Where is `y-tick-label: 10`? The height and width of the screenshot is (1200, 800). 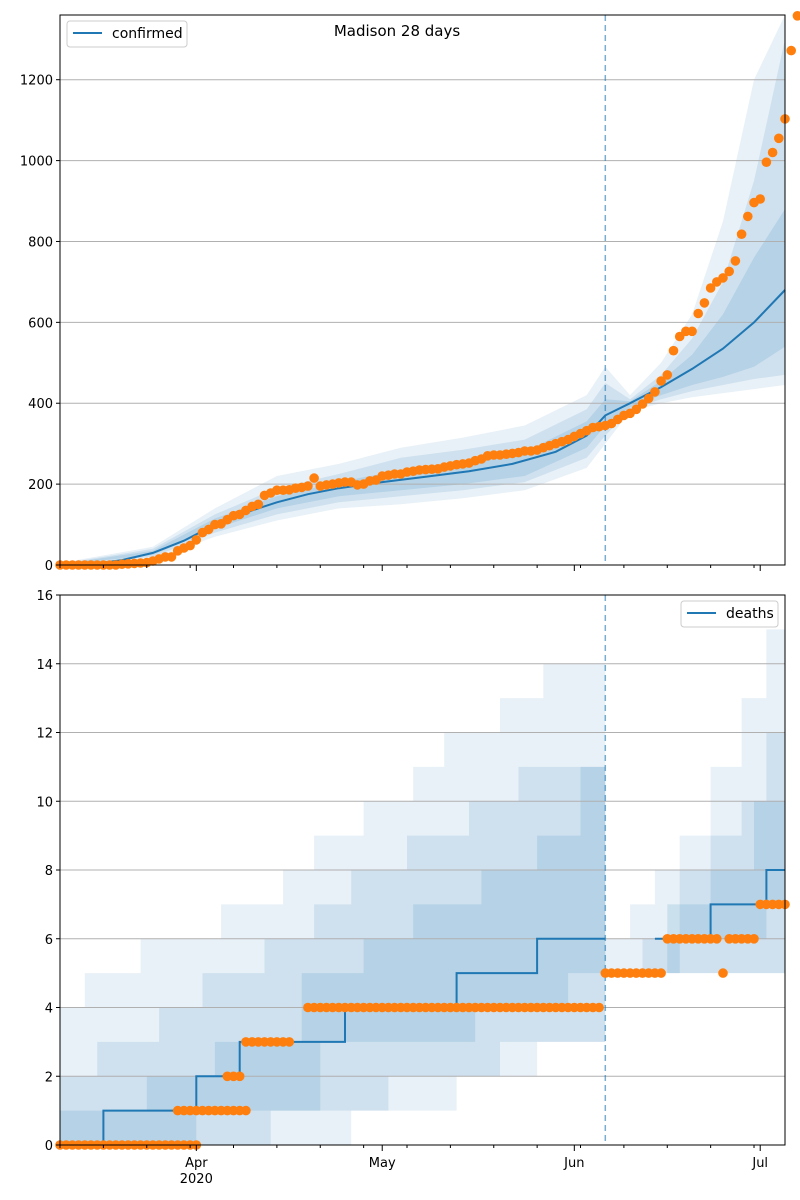
y-tick-label: 10 is located at coordinates (44, 802).